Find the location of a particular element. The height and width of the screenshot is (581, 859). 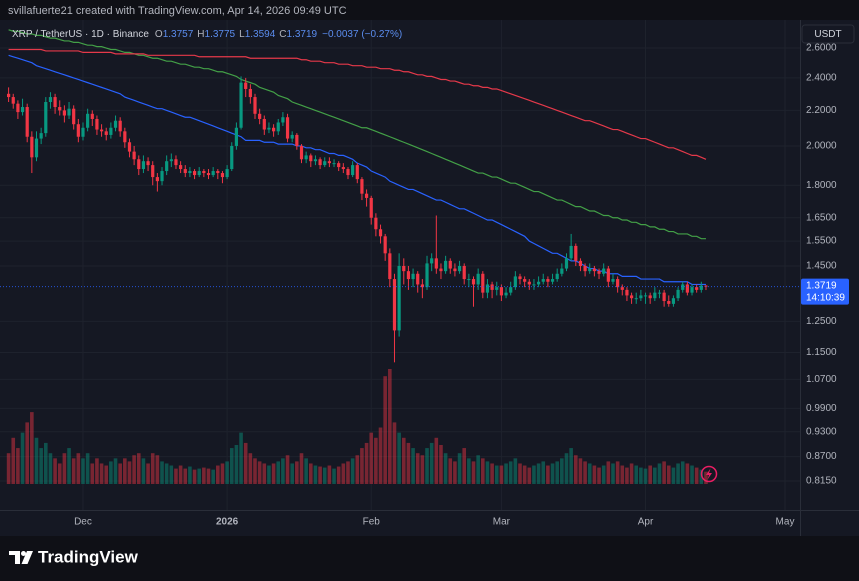

brand-name: TradingView is located at coordinates (88, 556).